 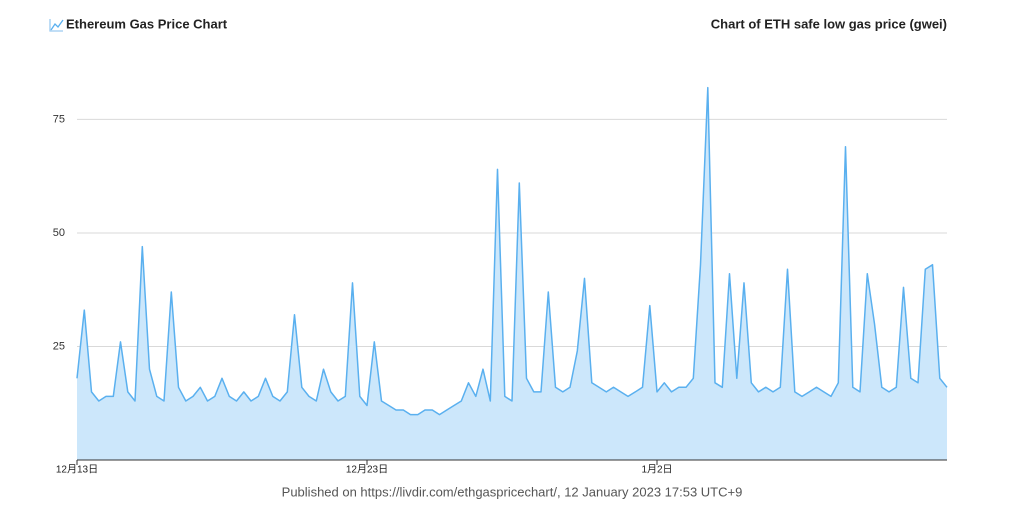 What do you see at coordinates (656, 470) in the screenshot?
I see `x-tick-label: 1月2日` at bounding box center [656, 470].